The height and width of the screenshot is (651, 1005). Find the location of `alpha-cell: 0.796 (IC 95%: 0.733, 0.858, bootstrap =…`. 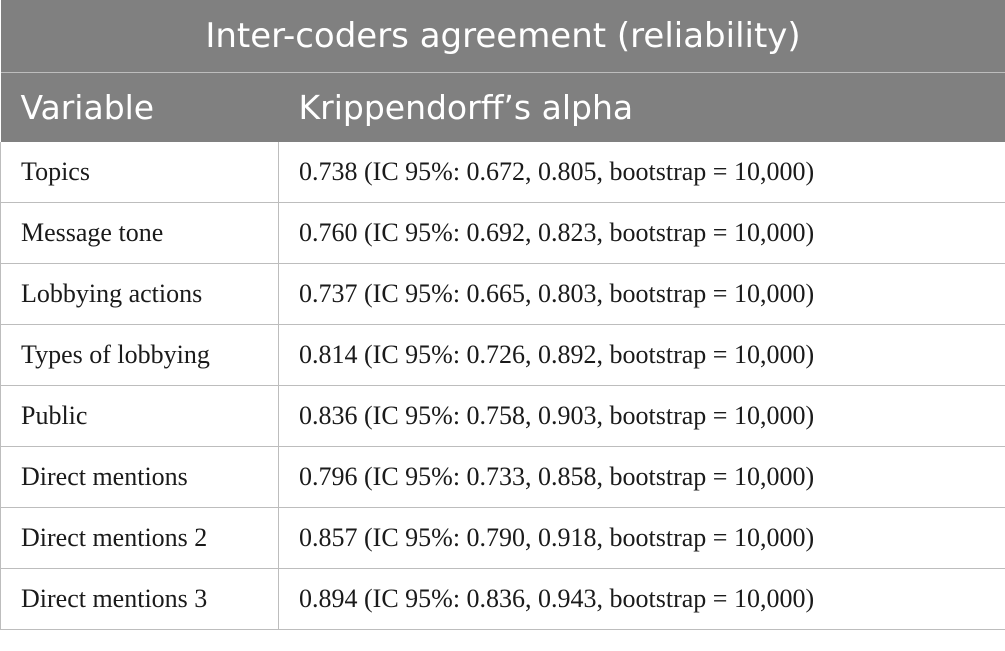

alpha-cell: 0.796 (IC 95%: 0.733, 0.858, bootstrap =… is located at coordinates (641, 477).